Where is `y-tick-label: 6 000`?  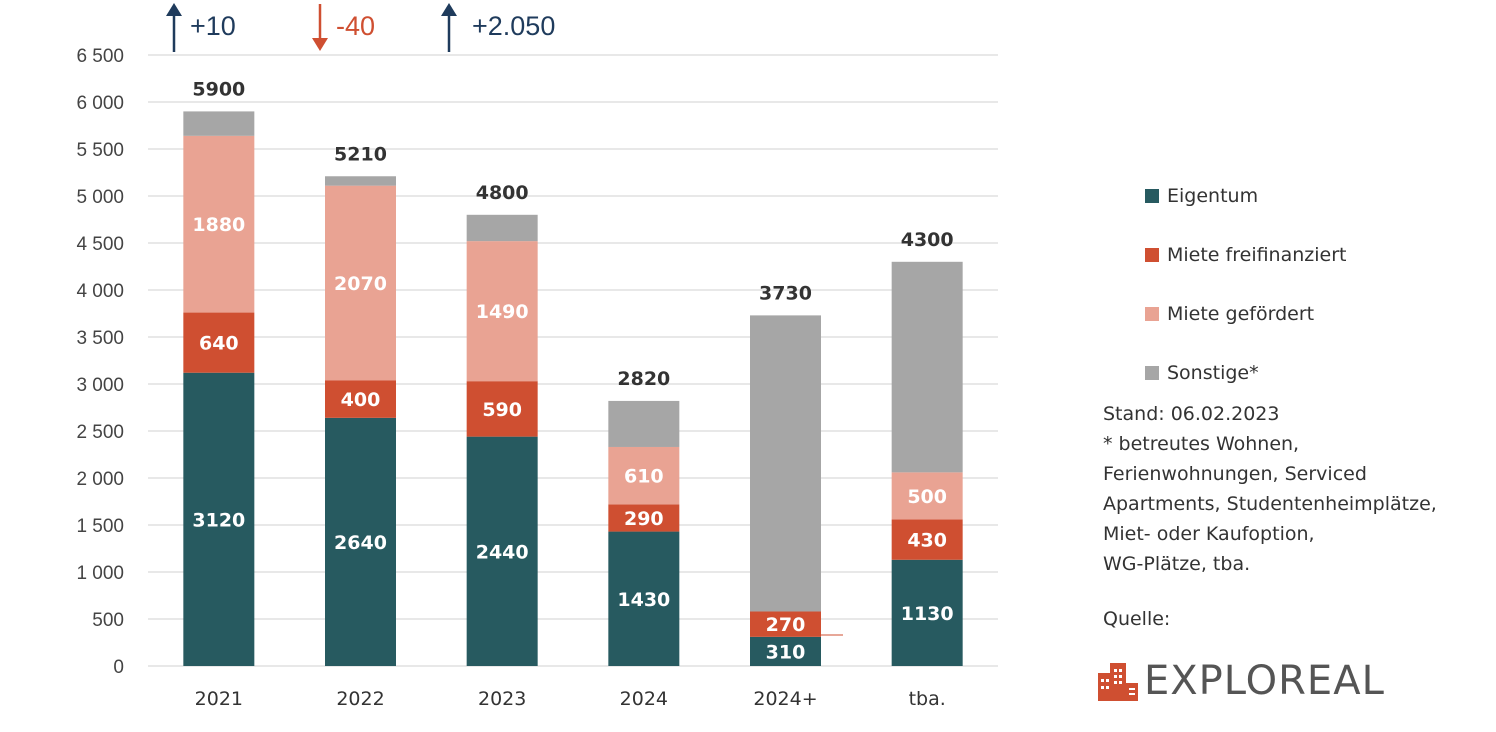
y-tick-label: 6 000 is located at coordinates (100, 103).